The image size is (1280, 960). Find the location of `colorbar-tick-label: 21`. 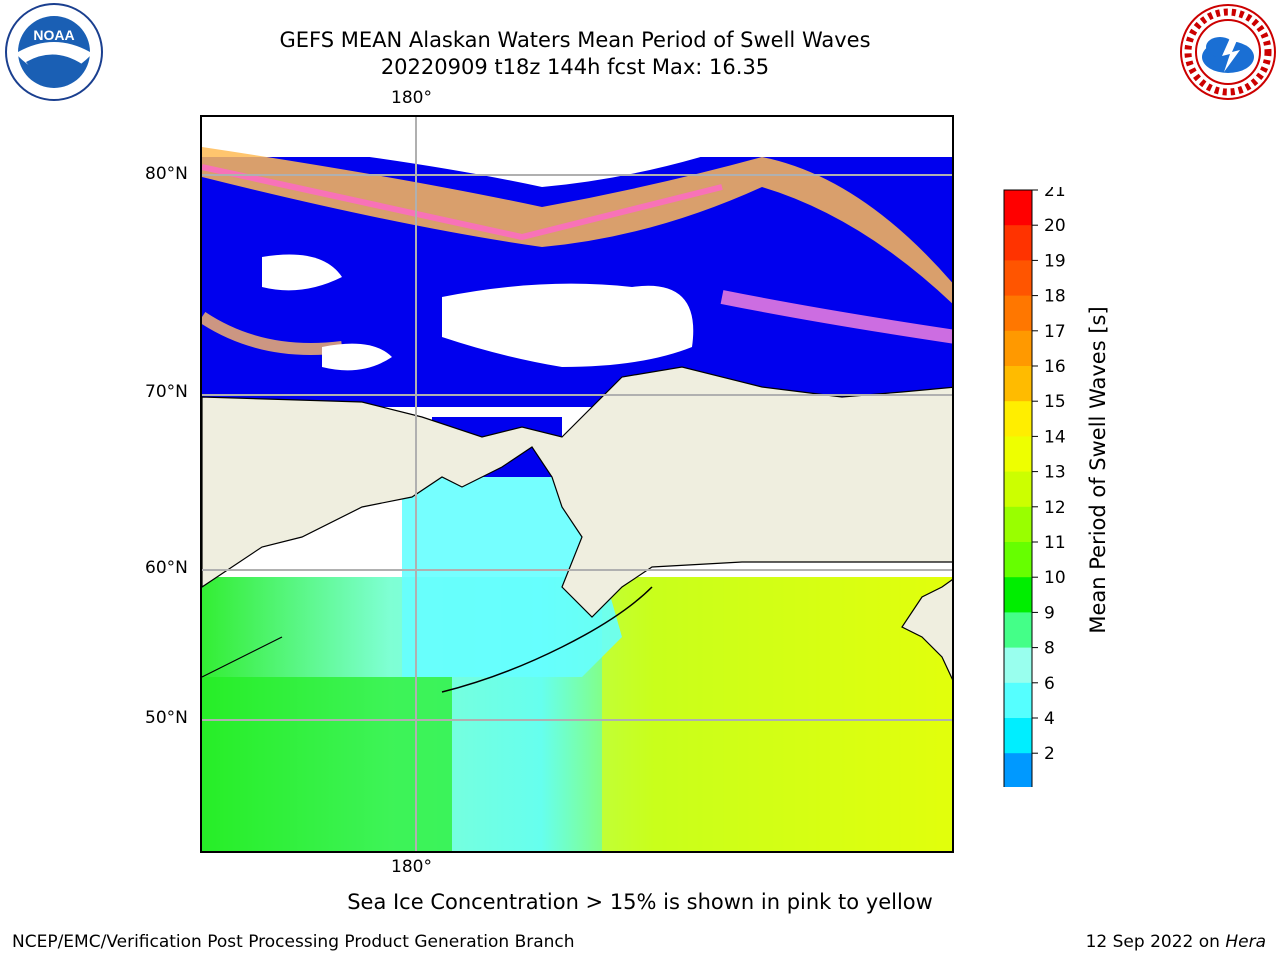

colorbar-tick-label: 21 is located at coordinates (1055, 194).